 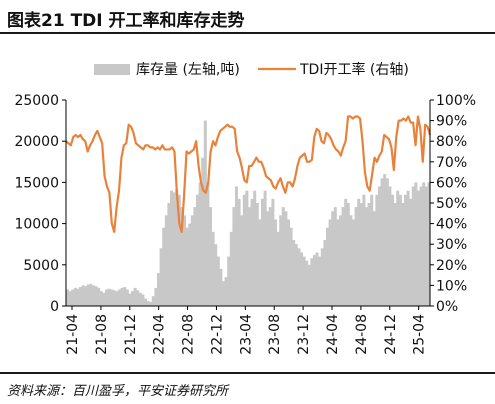 I want to click on source-note: 资料来源：百川盈孚，平安证券研究所, so click(x=118, y=391).